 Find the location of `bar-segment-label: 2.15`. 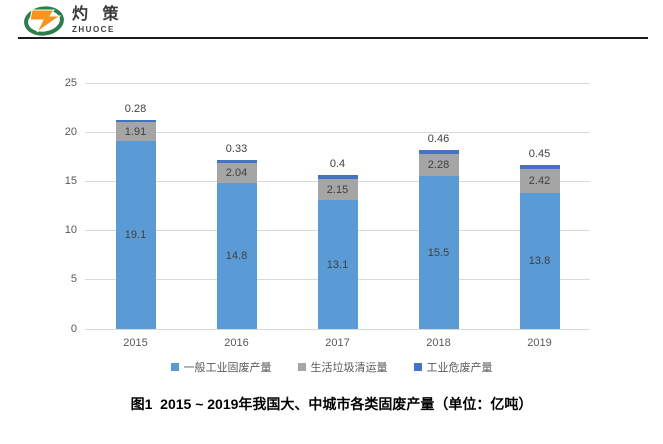

bar-segment-label: 2.15 is located at coordinates (337, 189).